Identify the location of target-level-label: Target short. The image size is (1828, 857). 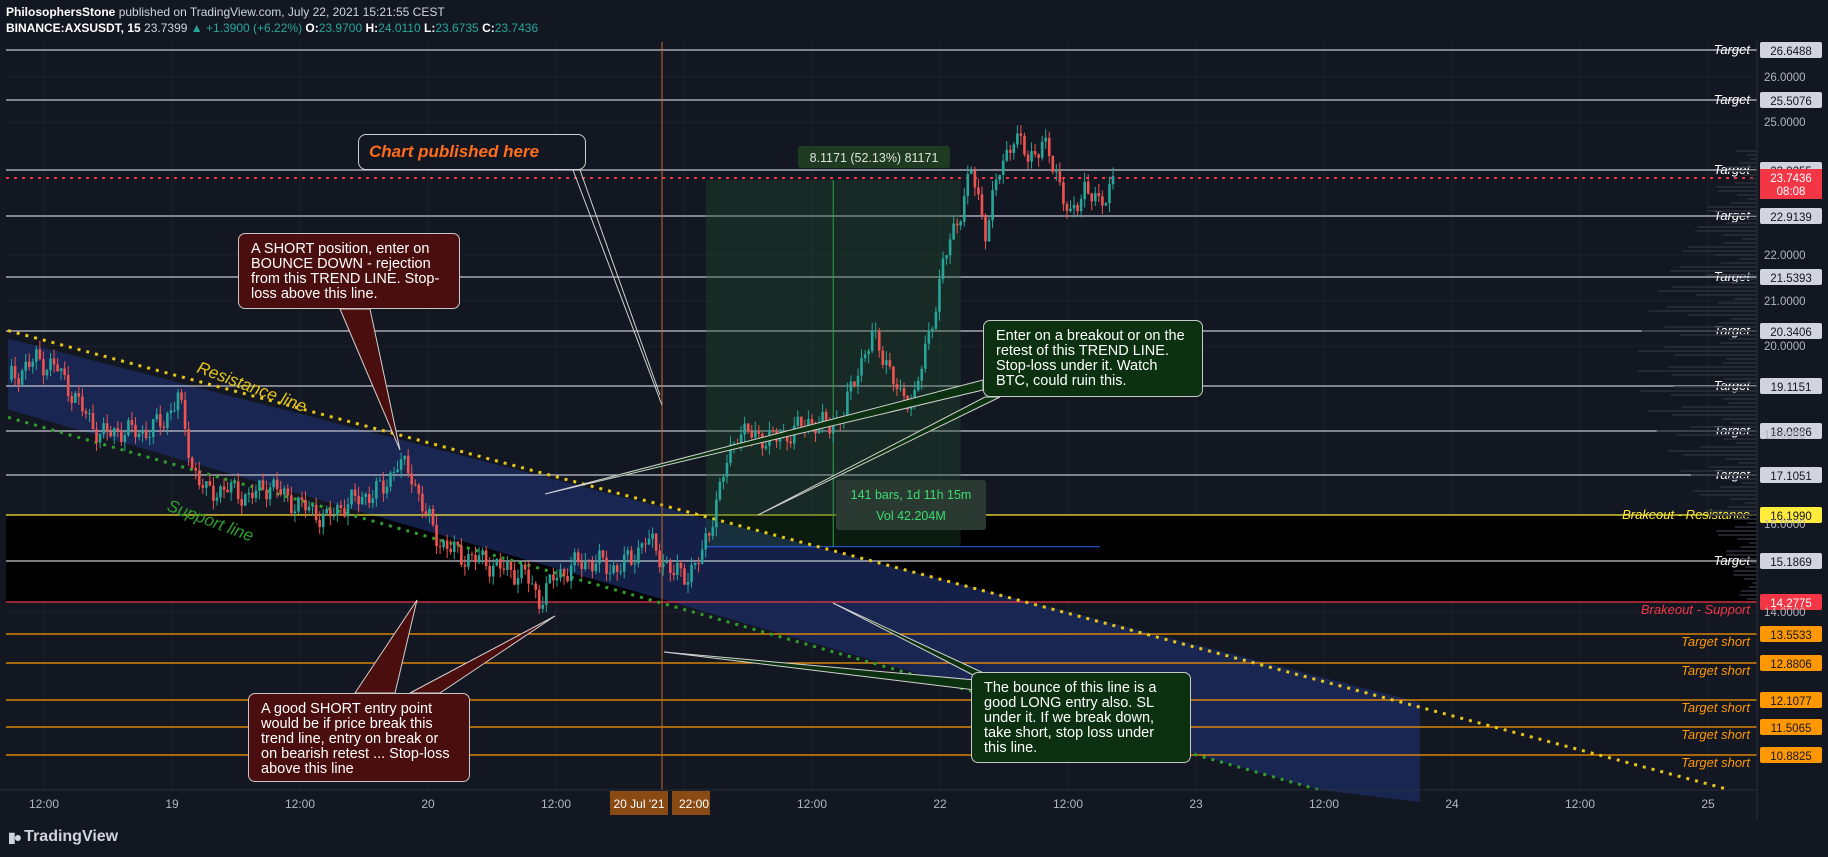
(1716, 670).